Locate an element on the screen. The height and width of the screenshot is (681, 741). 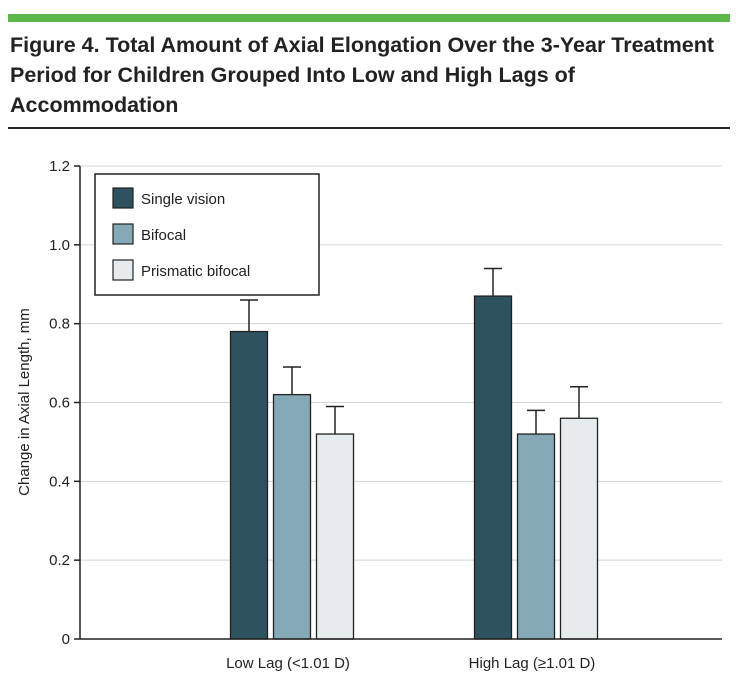
y-tick-labels: 0 0.2 0.4 0.6 0.8 1.0 1.2 is located at coordinates (59, 403).